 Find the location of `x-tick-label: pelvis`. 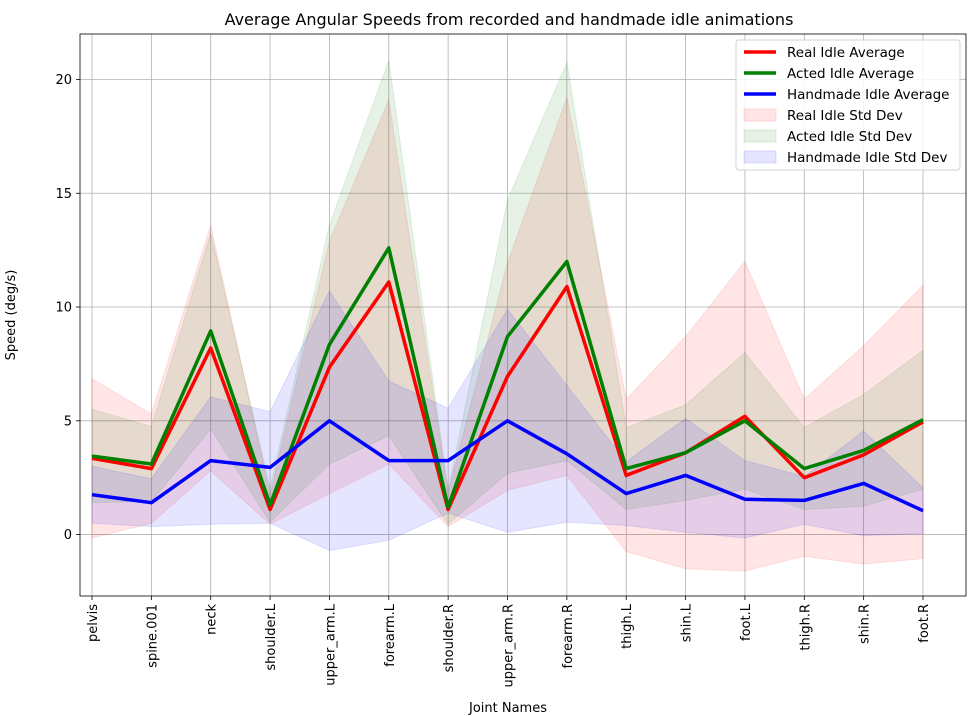

x-tick-label: pelvis is located at coordinates (93, 623).